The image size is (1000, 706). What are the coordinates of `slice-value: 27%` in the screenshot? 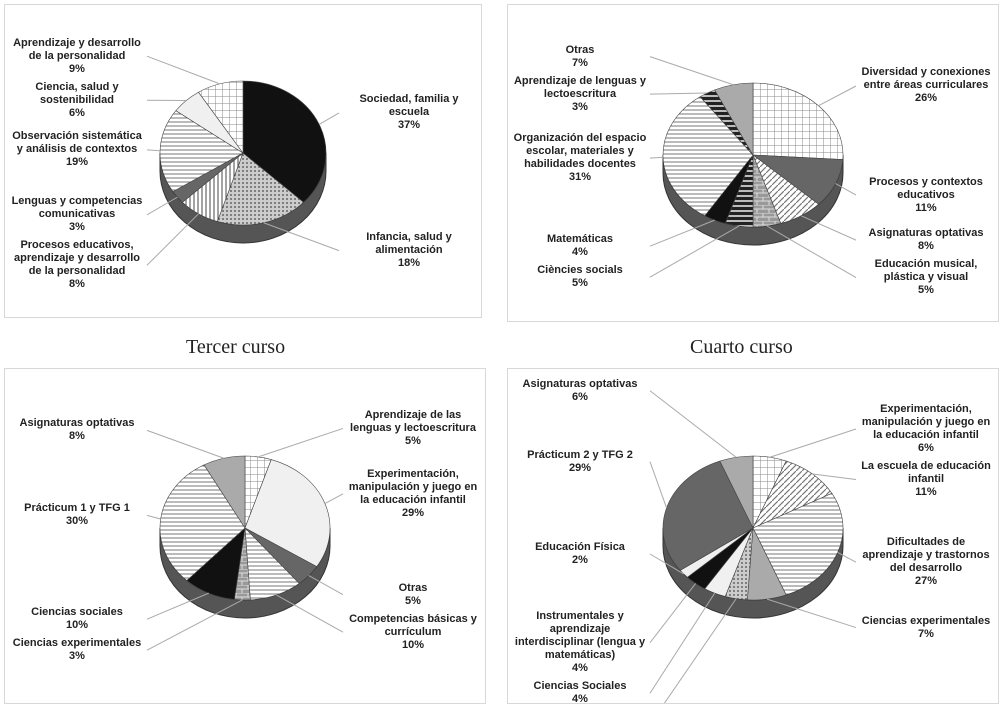 It's located at (926, 581).